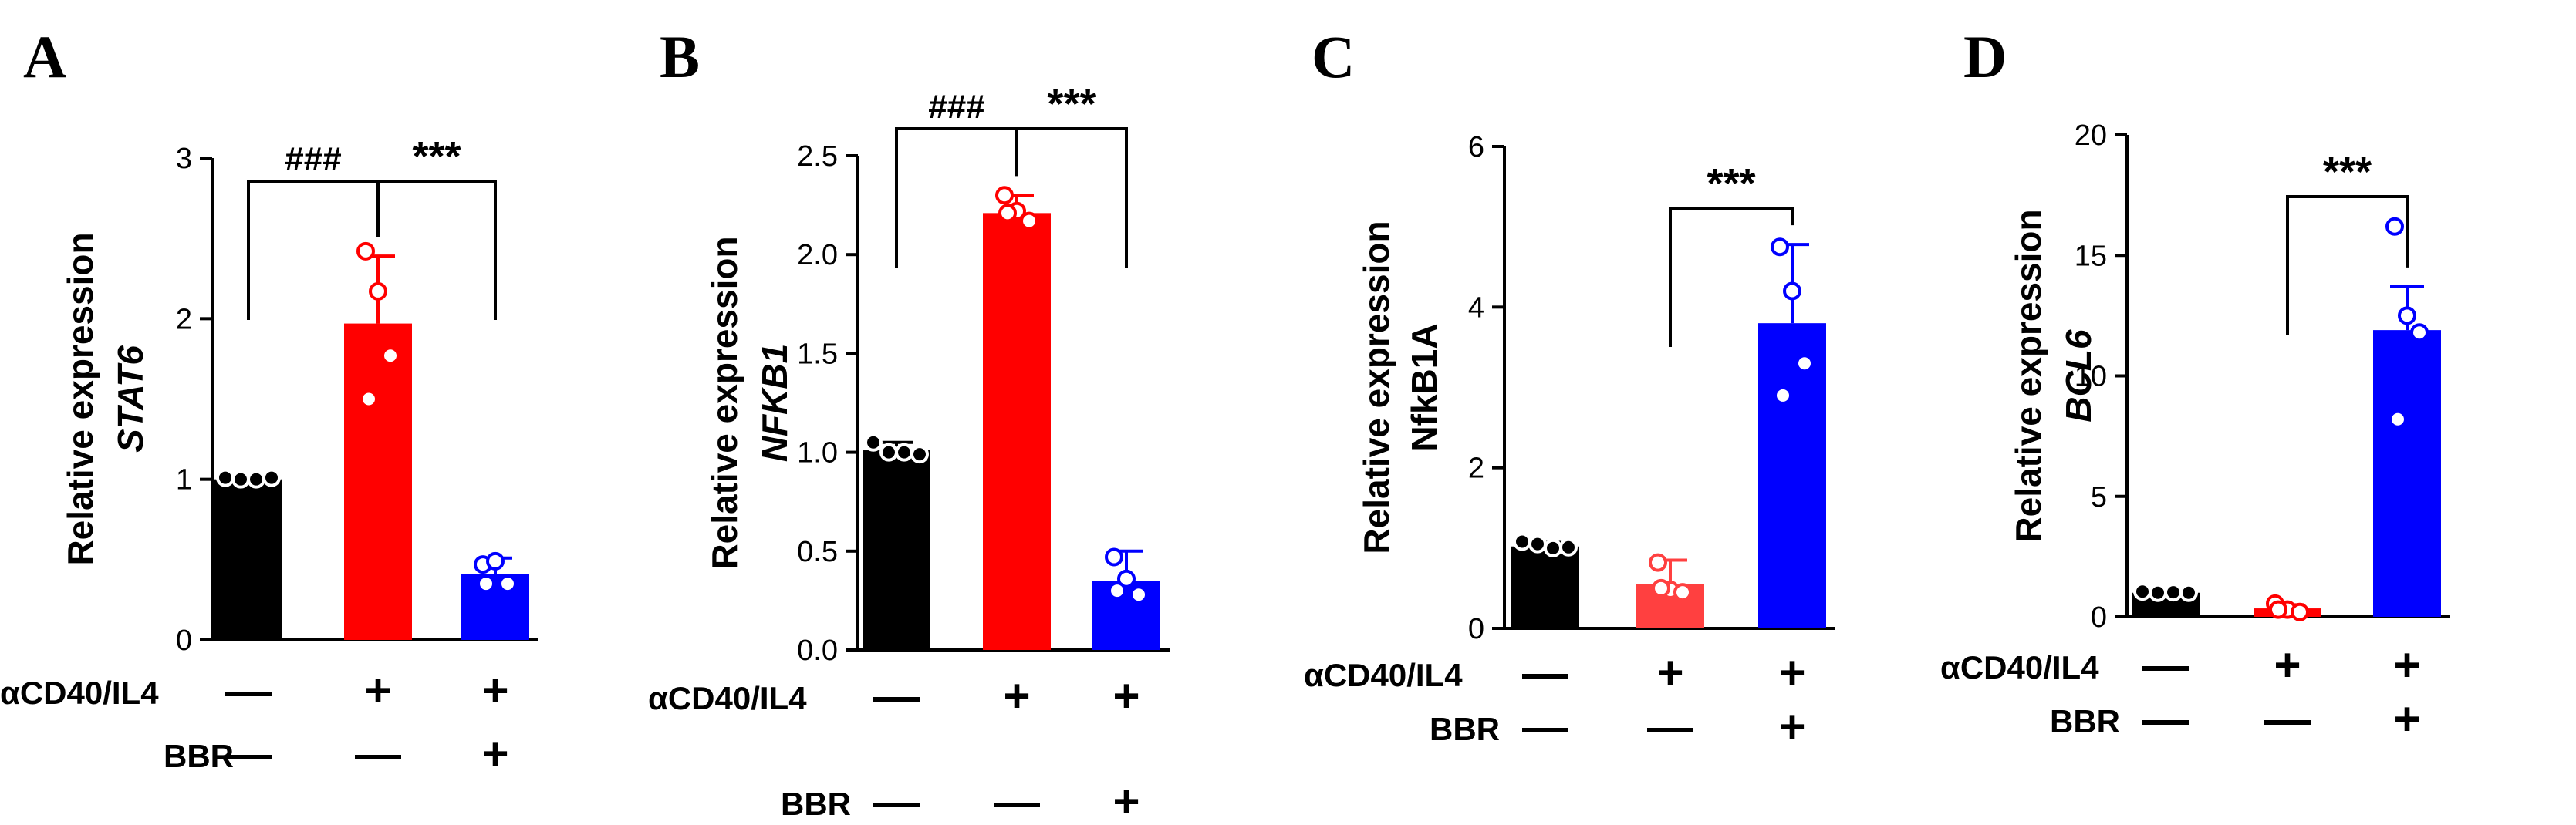 The height and width of the screenshot is (825, 2576). I want to click on panel-letter: A, so click(44, 57).